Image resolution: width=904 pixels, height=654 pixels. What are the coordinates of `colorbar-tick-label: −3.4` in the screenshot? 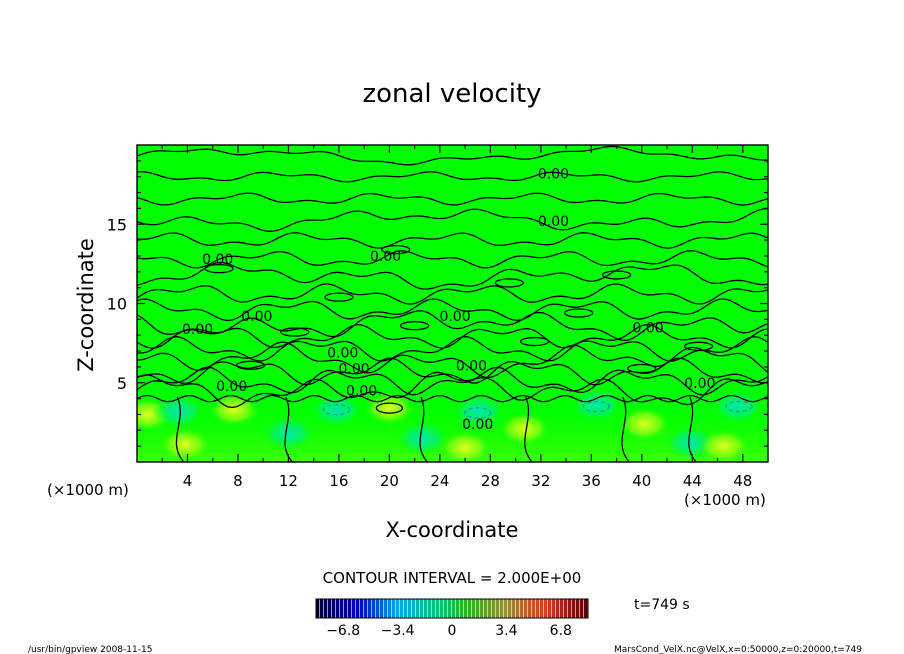 It's located at (398, 631).